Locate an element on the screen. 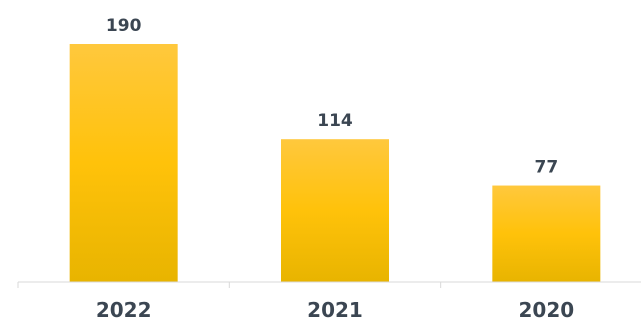  bar-2022 is located at coordinates (123, 163).